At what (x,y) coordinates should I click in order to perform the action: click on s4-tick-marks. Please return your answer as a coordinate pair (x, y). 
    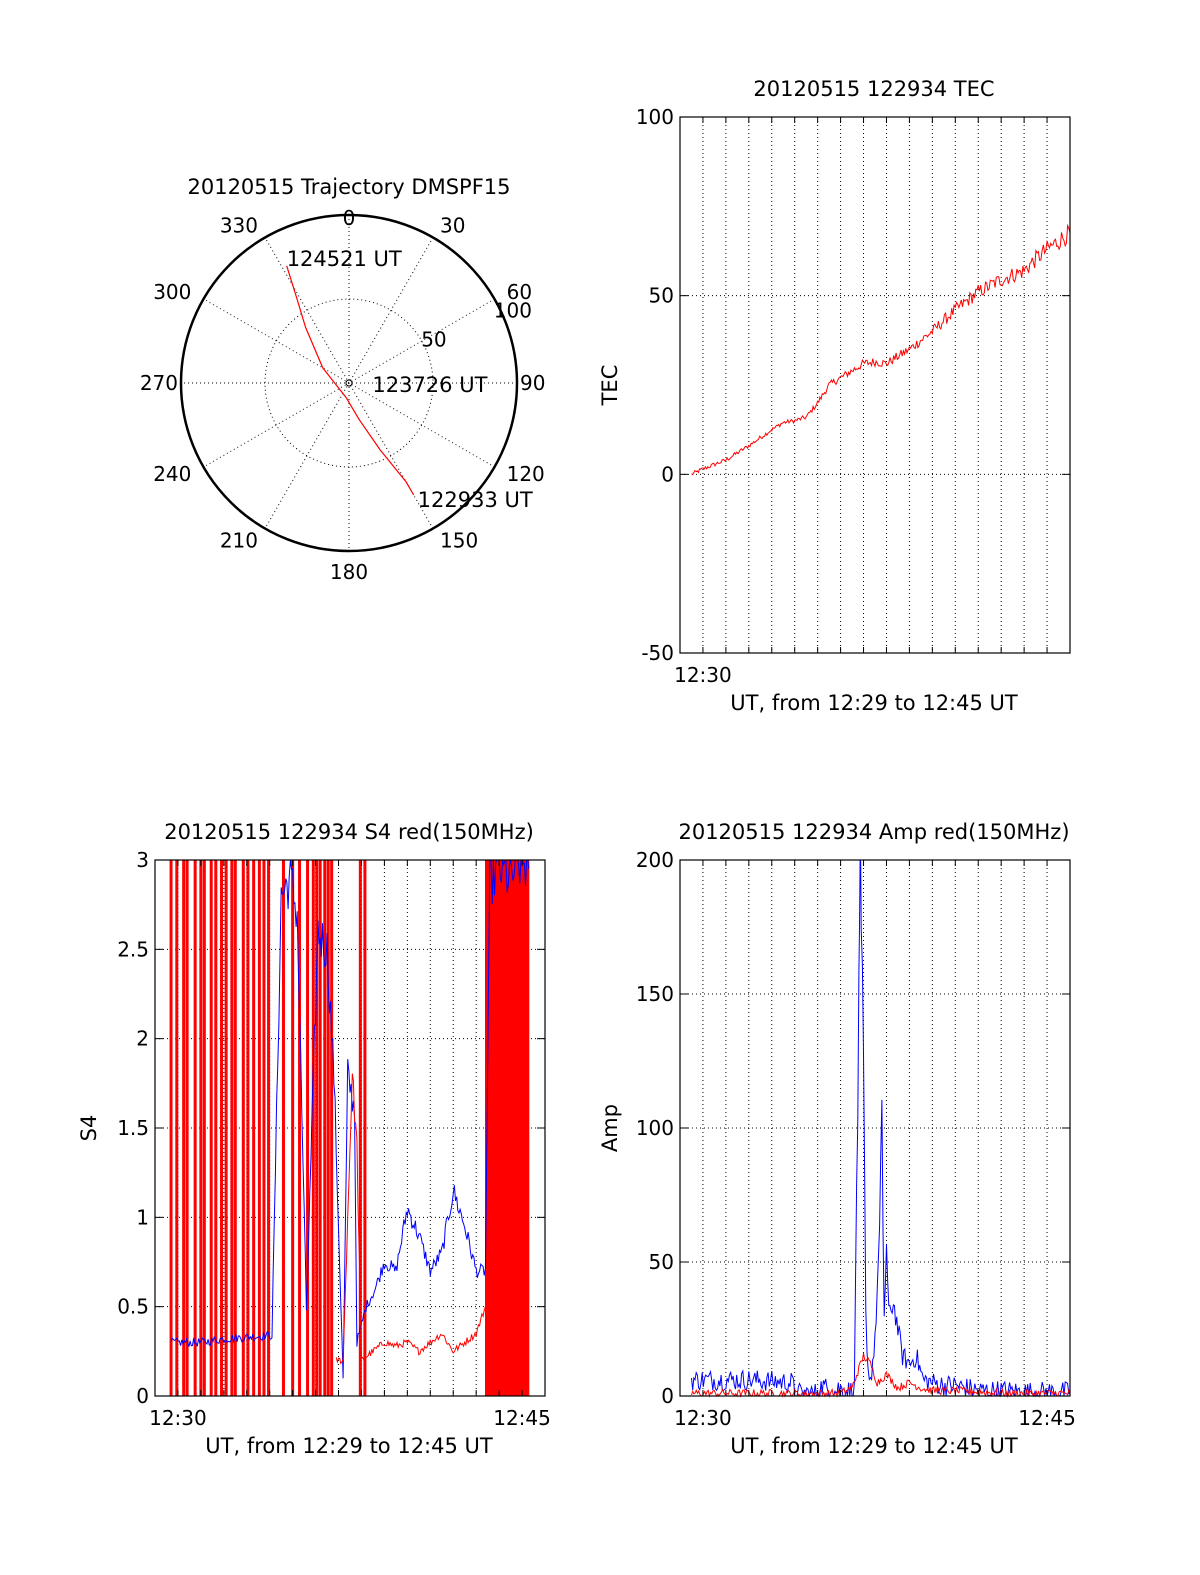
    Looking at the image, I should click on (350, 1128).